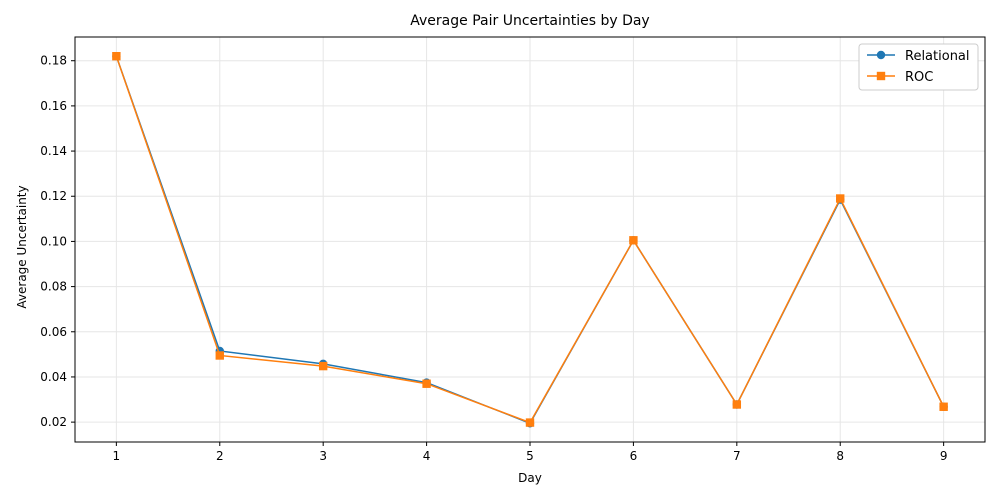 The image size is (1000, 500). What do you see at coordinates (220, 456) in the screenshot?
I see `x-tick-label: 2` at bounding box center [220, 456].